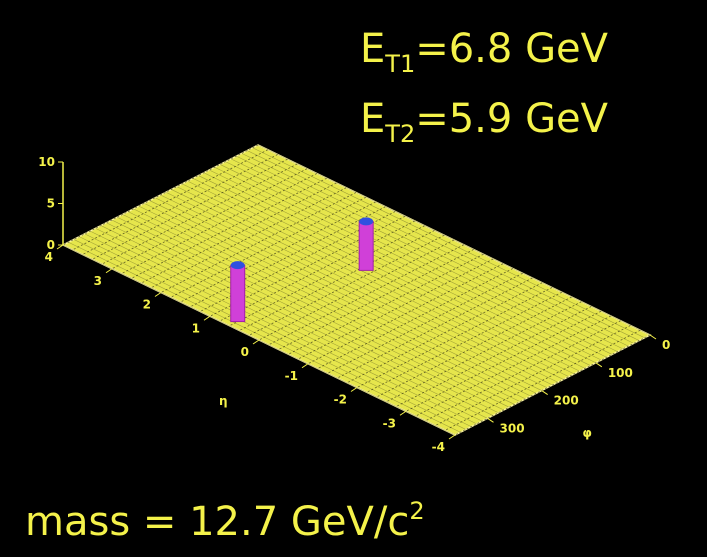 The image size is (707, 557). What do you see at coordinates (147, 305) in the screenshot?
I see `eta-tick-label: 2` at bounding box center [147, 305].